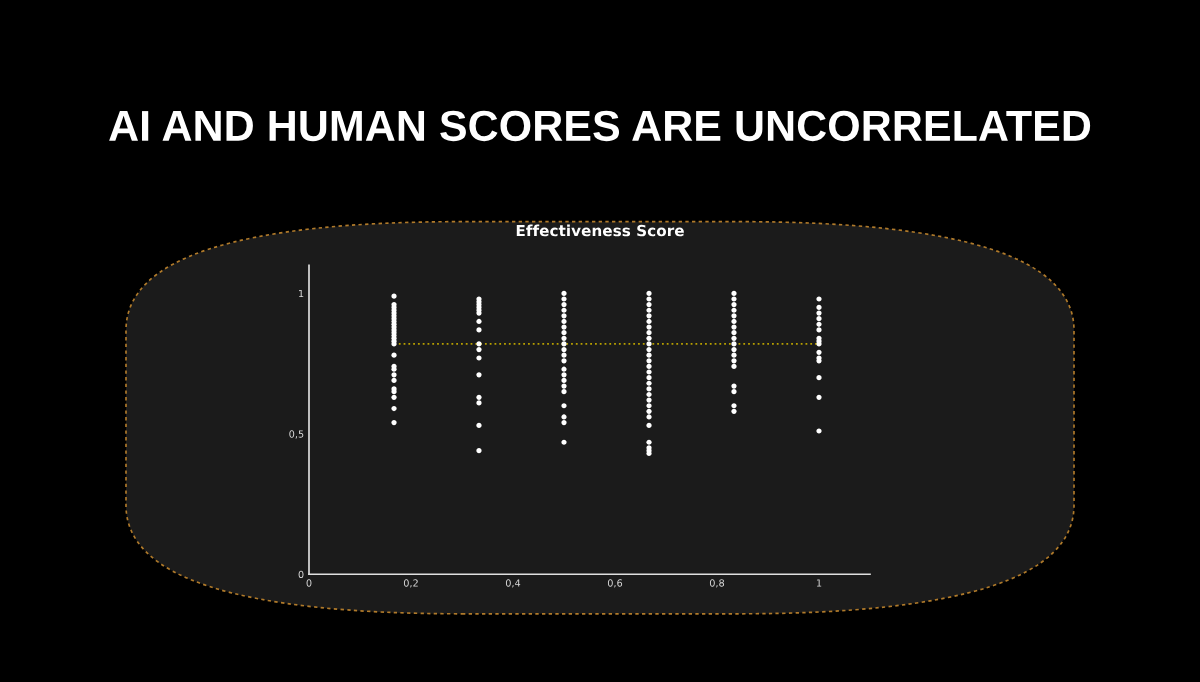 The height and width of the screenshot is (682, 1200). Describe the element at coordinates (600, 126) in the screenshot. I see `chart-title: AI AND HUMAN SCORES ARE UNCORRELATED` at that location.